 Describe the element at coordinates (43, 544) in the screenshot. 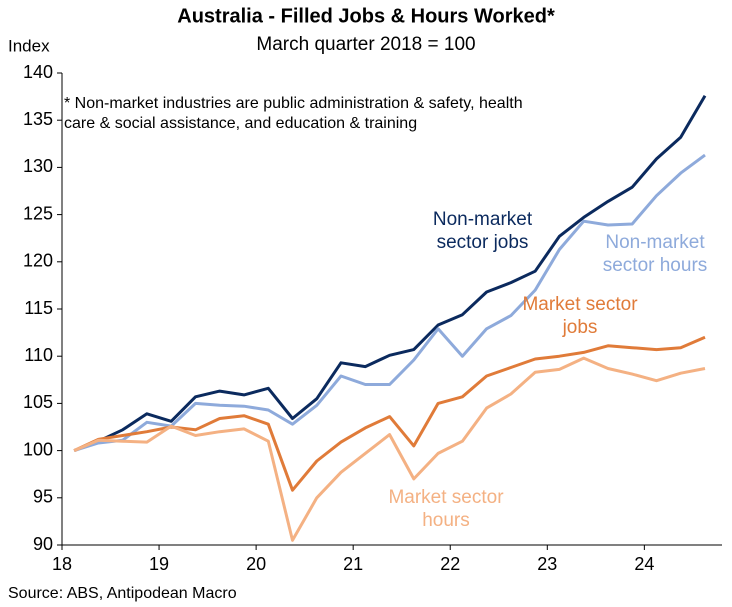

I see `y-tick-label: 90` at that location.